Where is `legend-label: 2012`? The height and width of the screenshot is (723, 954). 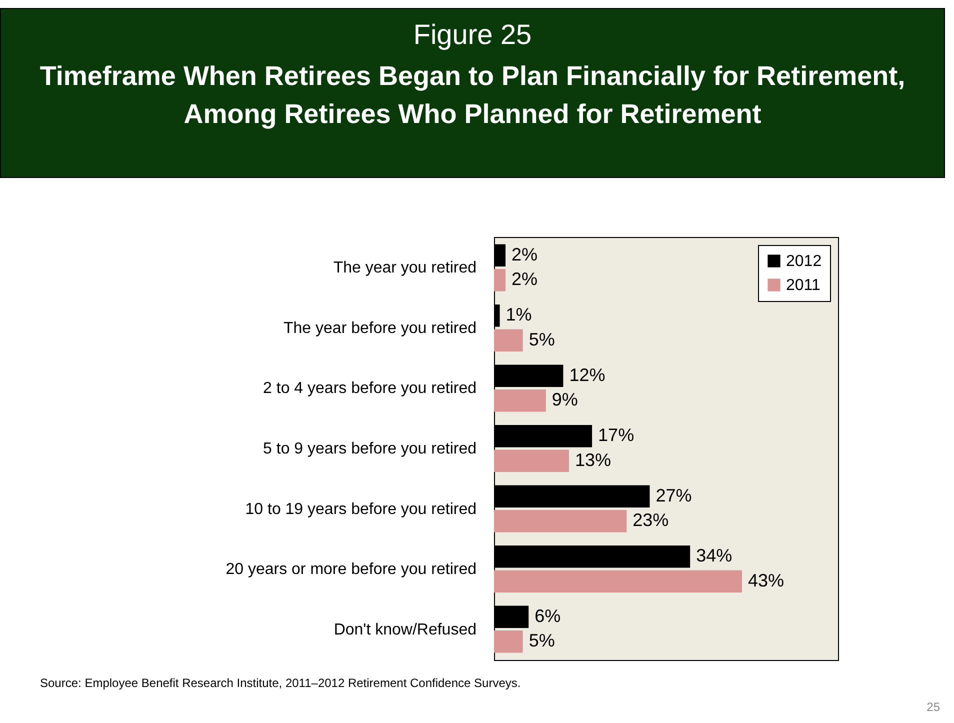 legend-label: 2012 is located at coordinates (804, 261).